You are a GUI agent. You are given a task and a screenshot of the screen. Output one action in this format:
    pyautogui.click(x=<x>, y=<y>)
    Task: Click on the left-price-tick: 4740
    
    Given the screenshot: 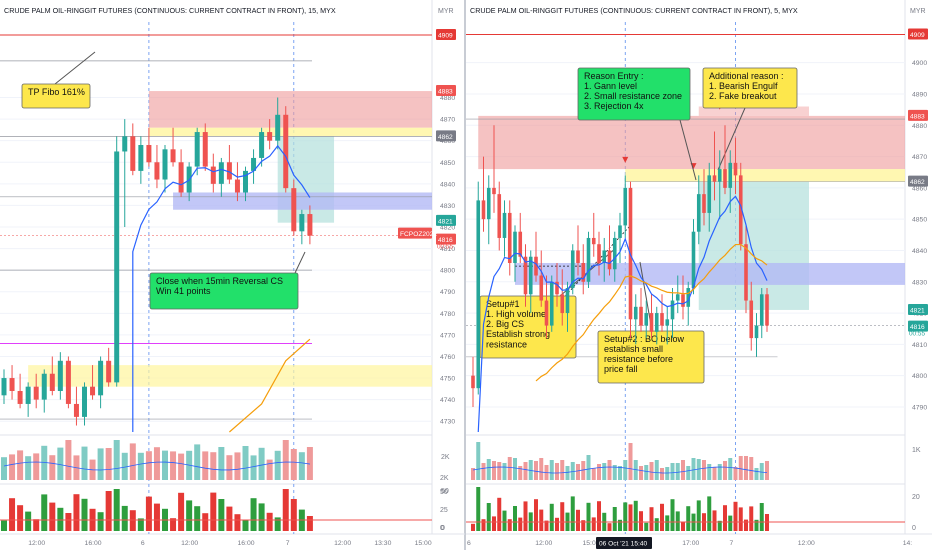 What is the action you would take?
    pyautogui.click(x=447, y=400)
    